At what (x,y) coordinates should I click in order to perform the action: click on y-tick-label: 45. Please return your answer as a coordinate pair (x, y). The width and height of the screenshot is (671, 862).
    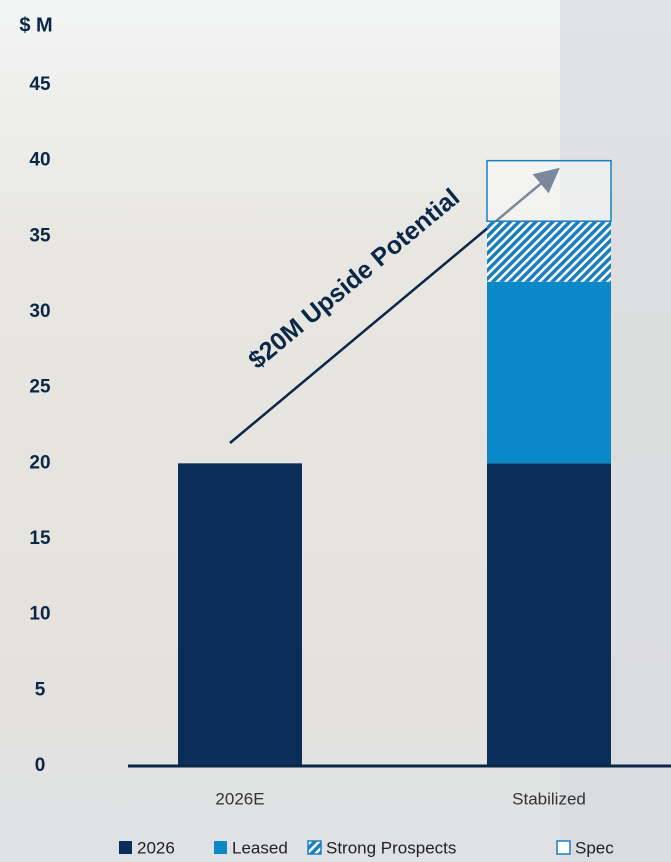
    Looking at the image, I should click on (40, 84).